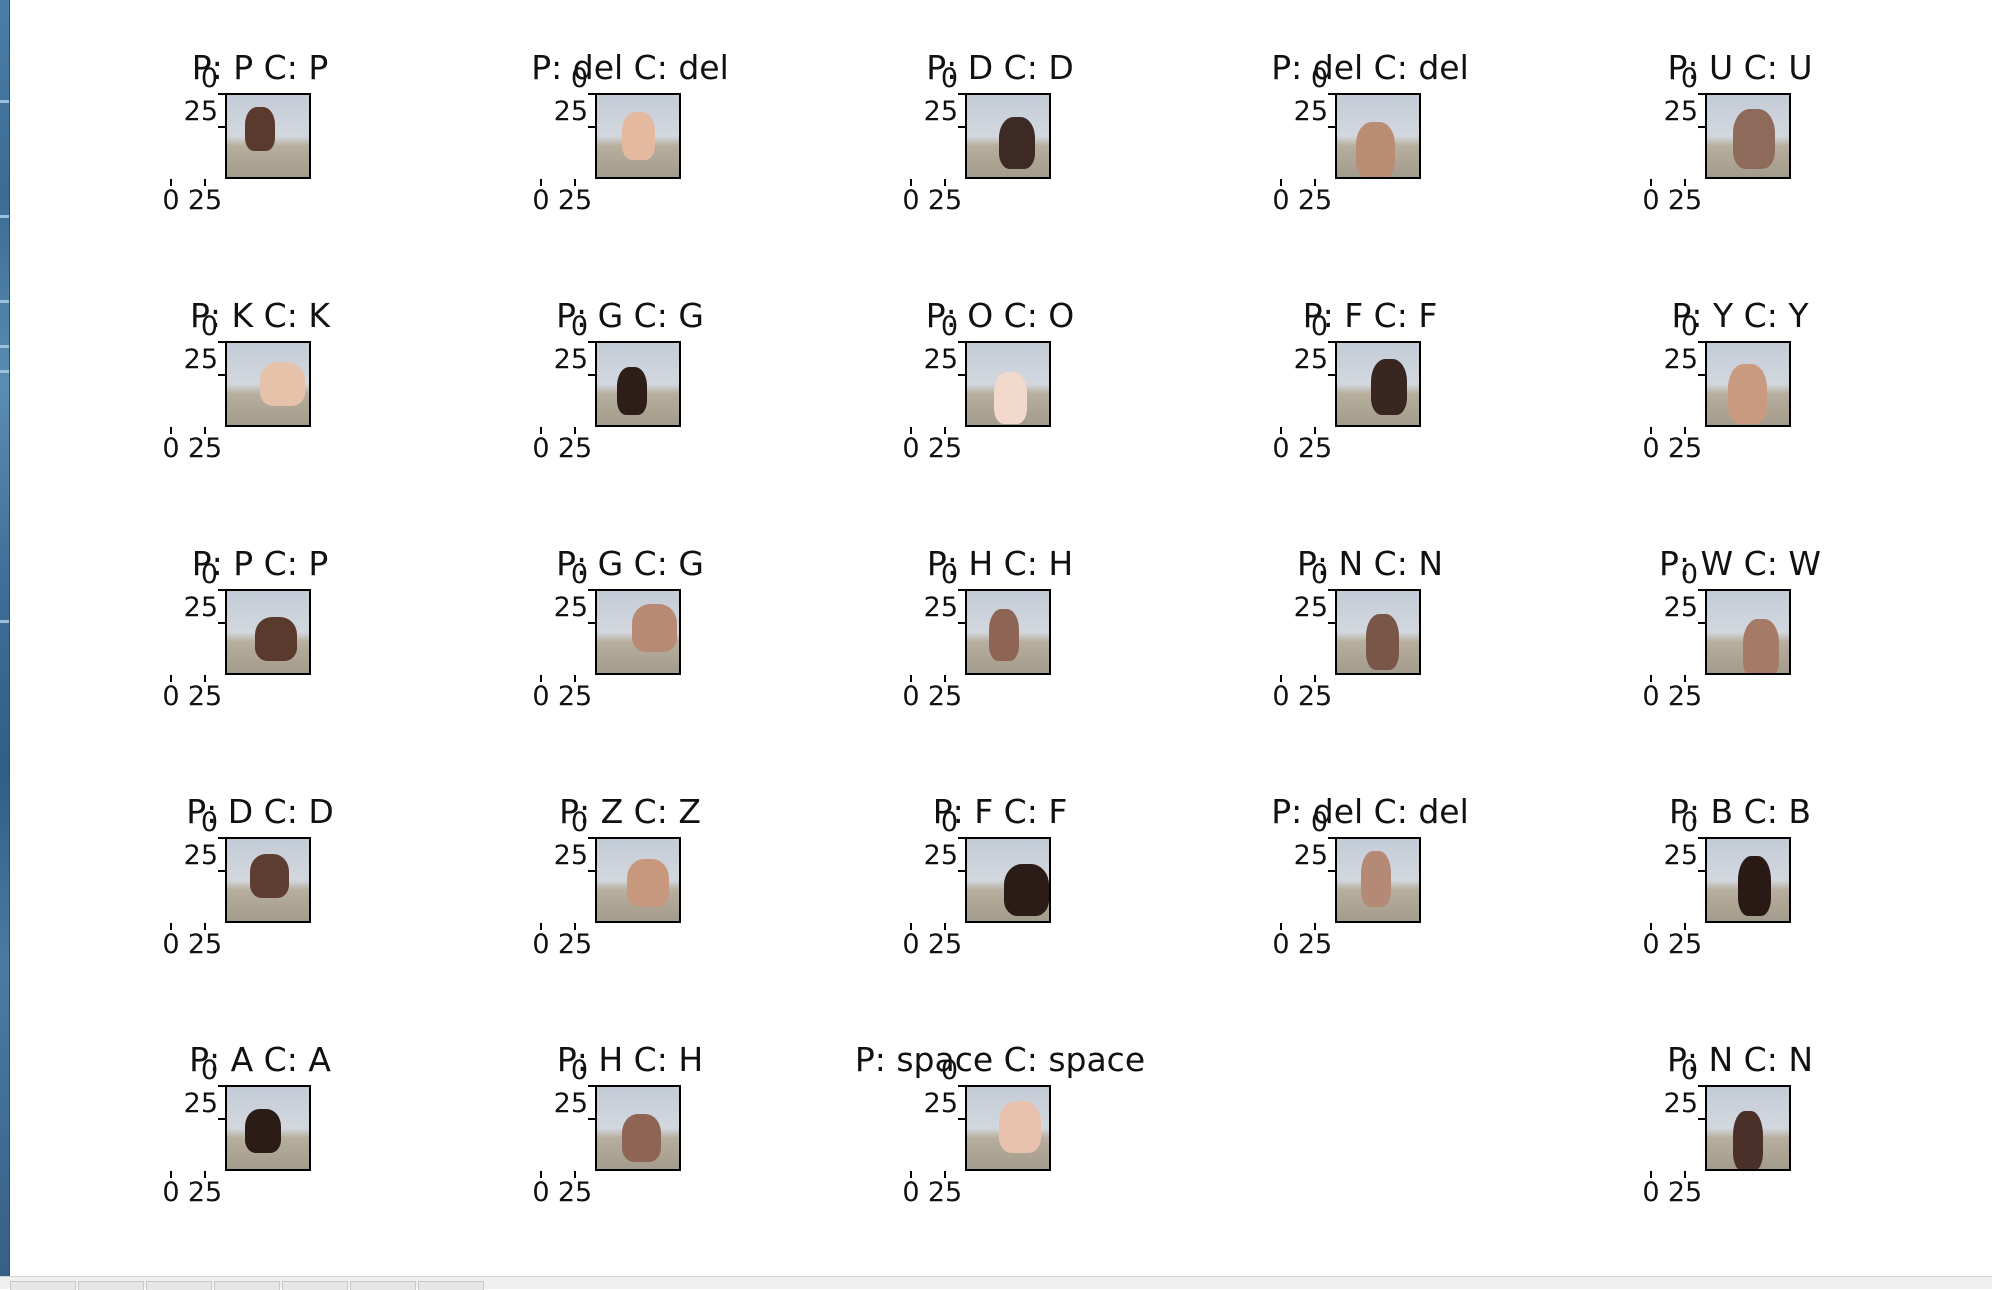 This screenshot has width=1992, height=1290. I want to click on subplot-panel: P: N C: N 0 25 0 25, so click(1370, 659).